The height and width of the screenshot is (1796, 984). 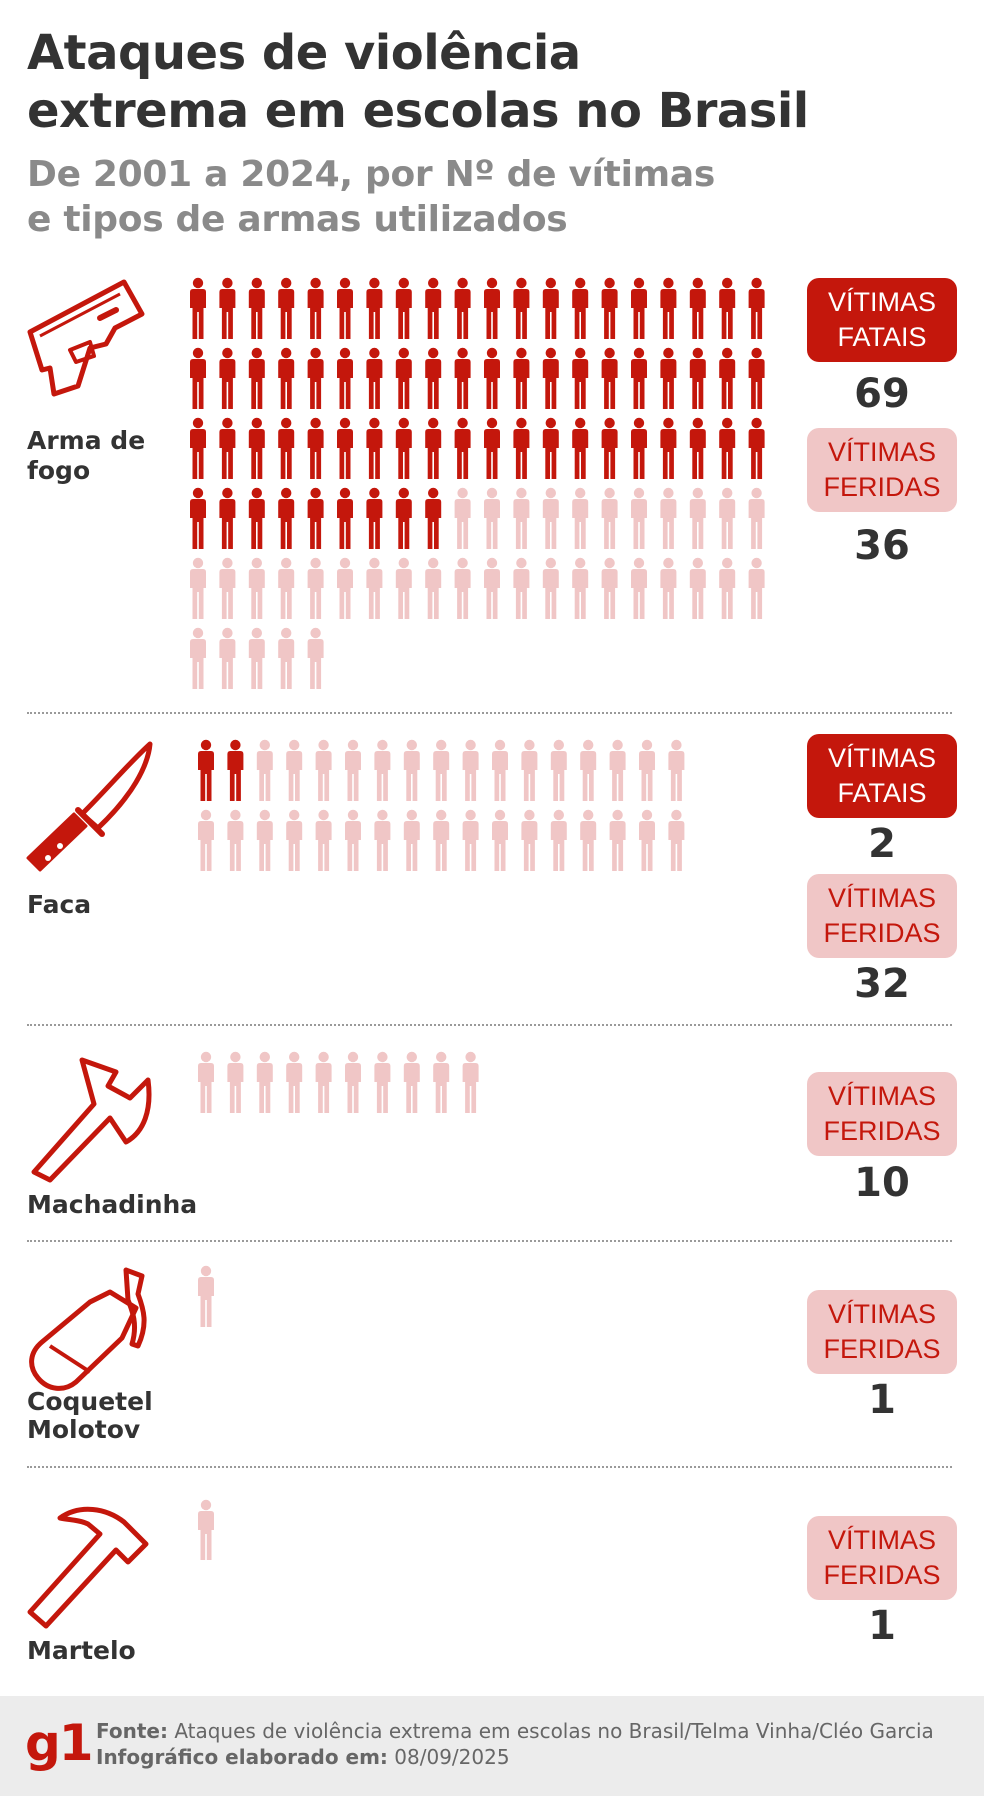 What do you see at coordinates (81, 1651) in the screenshot?
I see `weapon-label-martelo: Martelo` at bounding box center [81, 1651].